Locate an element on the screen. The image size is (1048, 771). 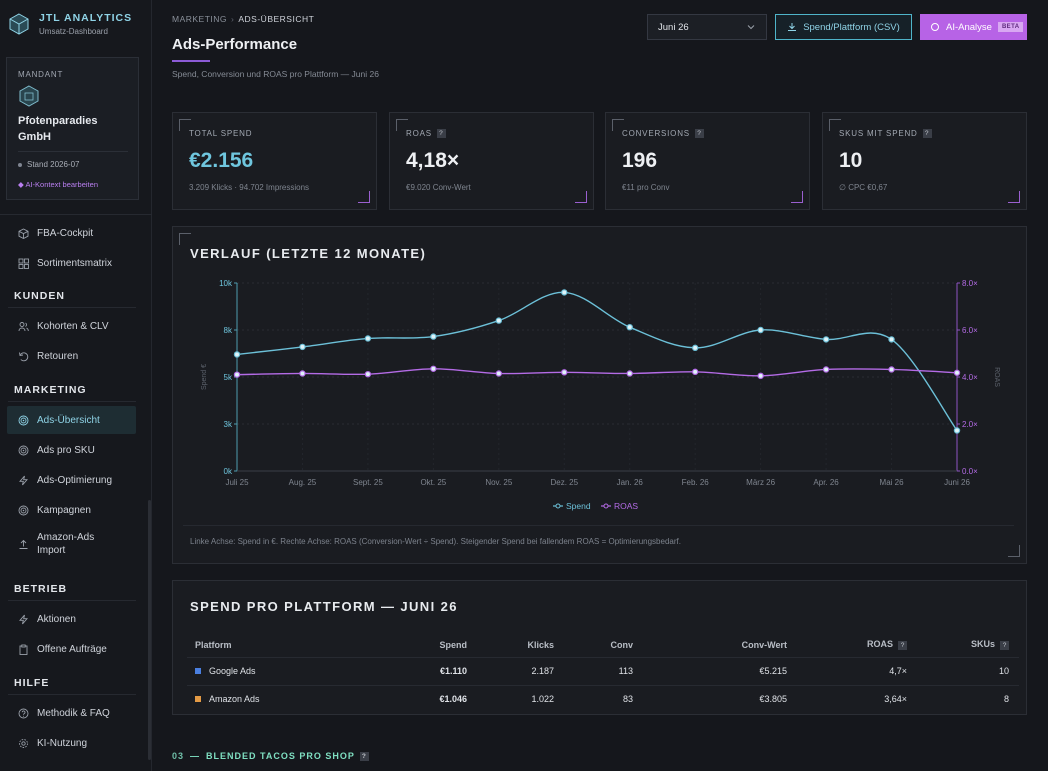
sidebar-item-label: FBA-Cockpit is located at coordinates (65, 233).